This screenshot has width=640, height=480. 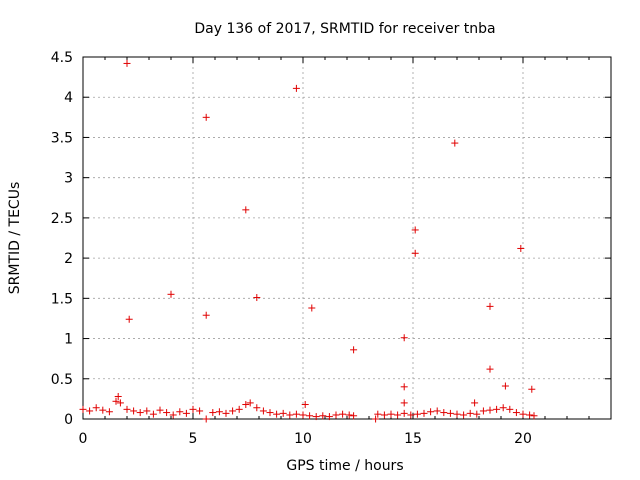 I want to click on x-axis-label: GPS time / hours, so click(x=344, y=466).